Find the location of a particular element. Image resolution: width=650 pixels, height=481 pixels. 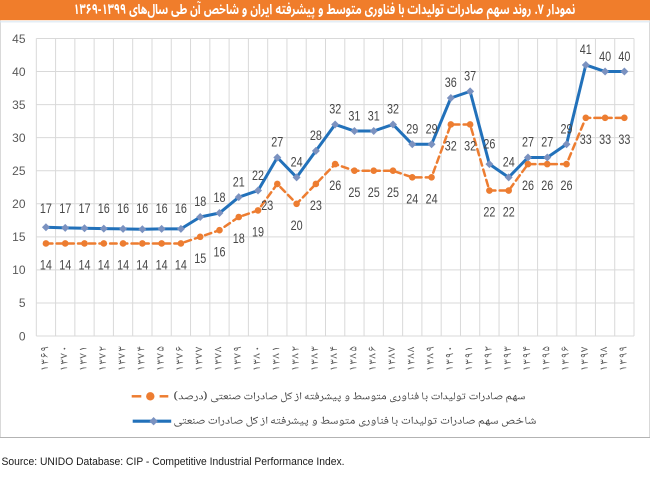

svg-text: 0 is located at coordinates (22, 336).